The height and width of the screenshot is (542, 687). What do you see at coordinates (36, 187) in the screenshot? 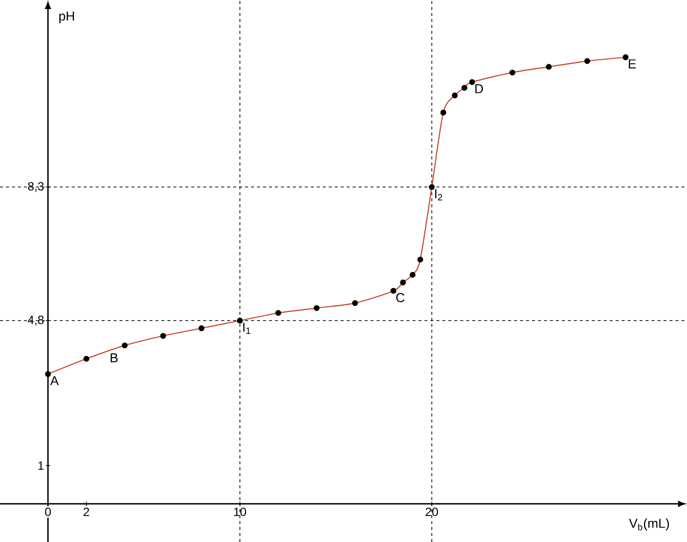
I see `y-tick-label: 8,3` at bounding box center [36, 187].